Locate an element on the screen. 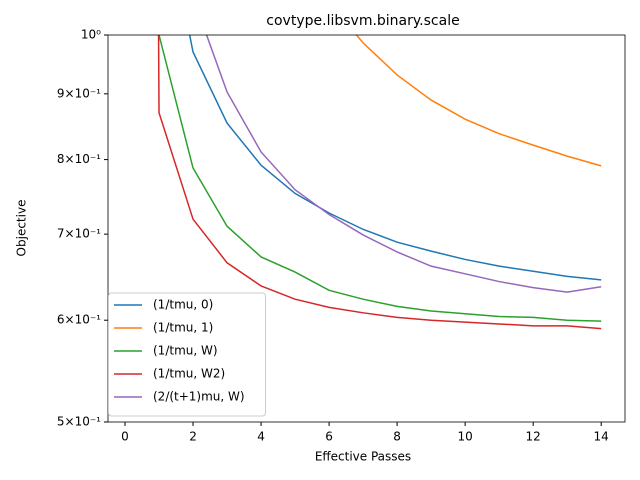 The image size is (640, 480). legend-label: (2/(t+1)mu, W) is located at coordinates (199, 397).